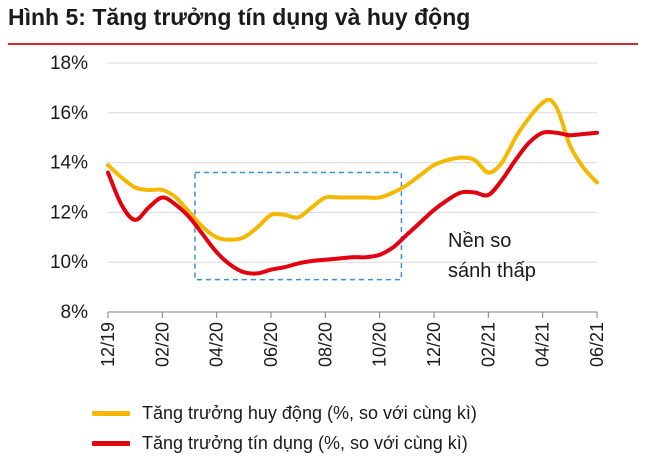  What do you see at coordinates (380, 344) in the screenshot?
I see `x-tick-label: 10/20` at bounding box center [380, 344].